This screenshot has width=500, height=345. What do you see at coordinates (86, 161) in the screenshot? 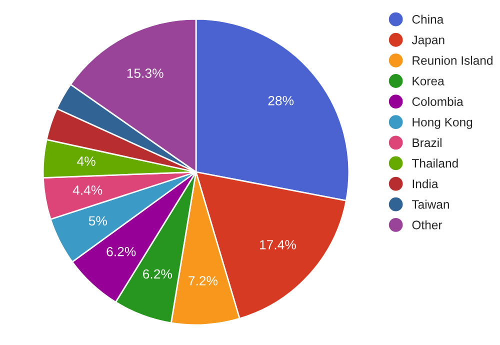
I see `data-label: 4%` at bounding box center [86, 161].